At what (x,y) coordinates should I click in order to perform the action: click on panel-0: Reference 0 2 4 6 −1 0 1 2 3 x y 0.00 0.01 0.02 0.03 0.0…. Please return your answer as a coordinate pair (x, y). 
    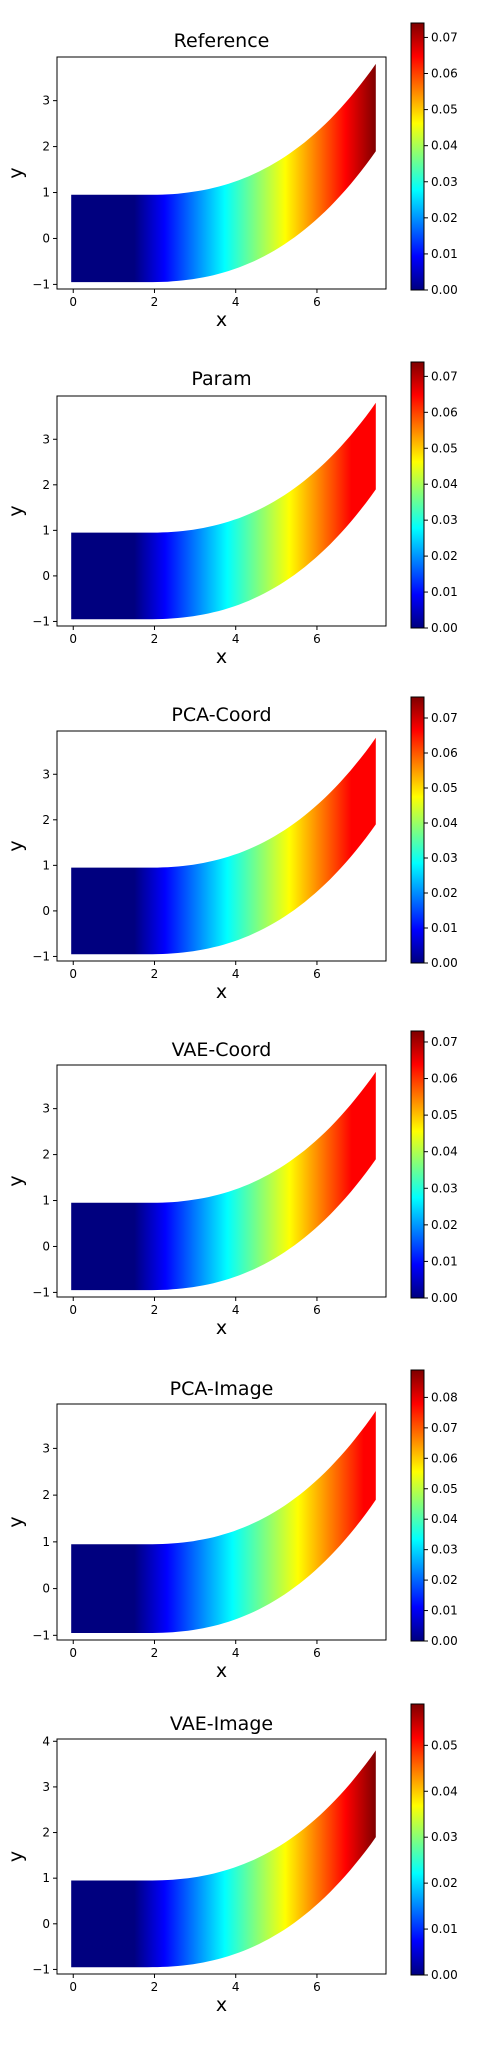
    Looking at the image, I should click on (231, 176).